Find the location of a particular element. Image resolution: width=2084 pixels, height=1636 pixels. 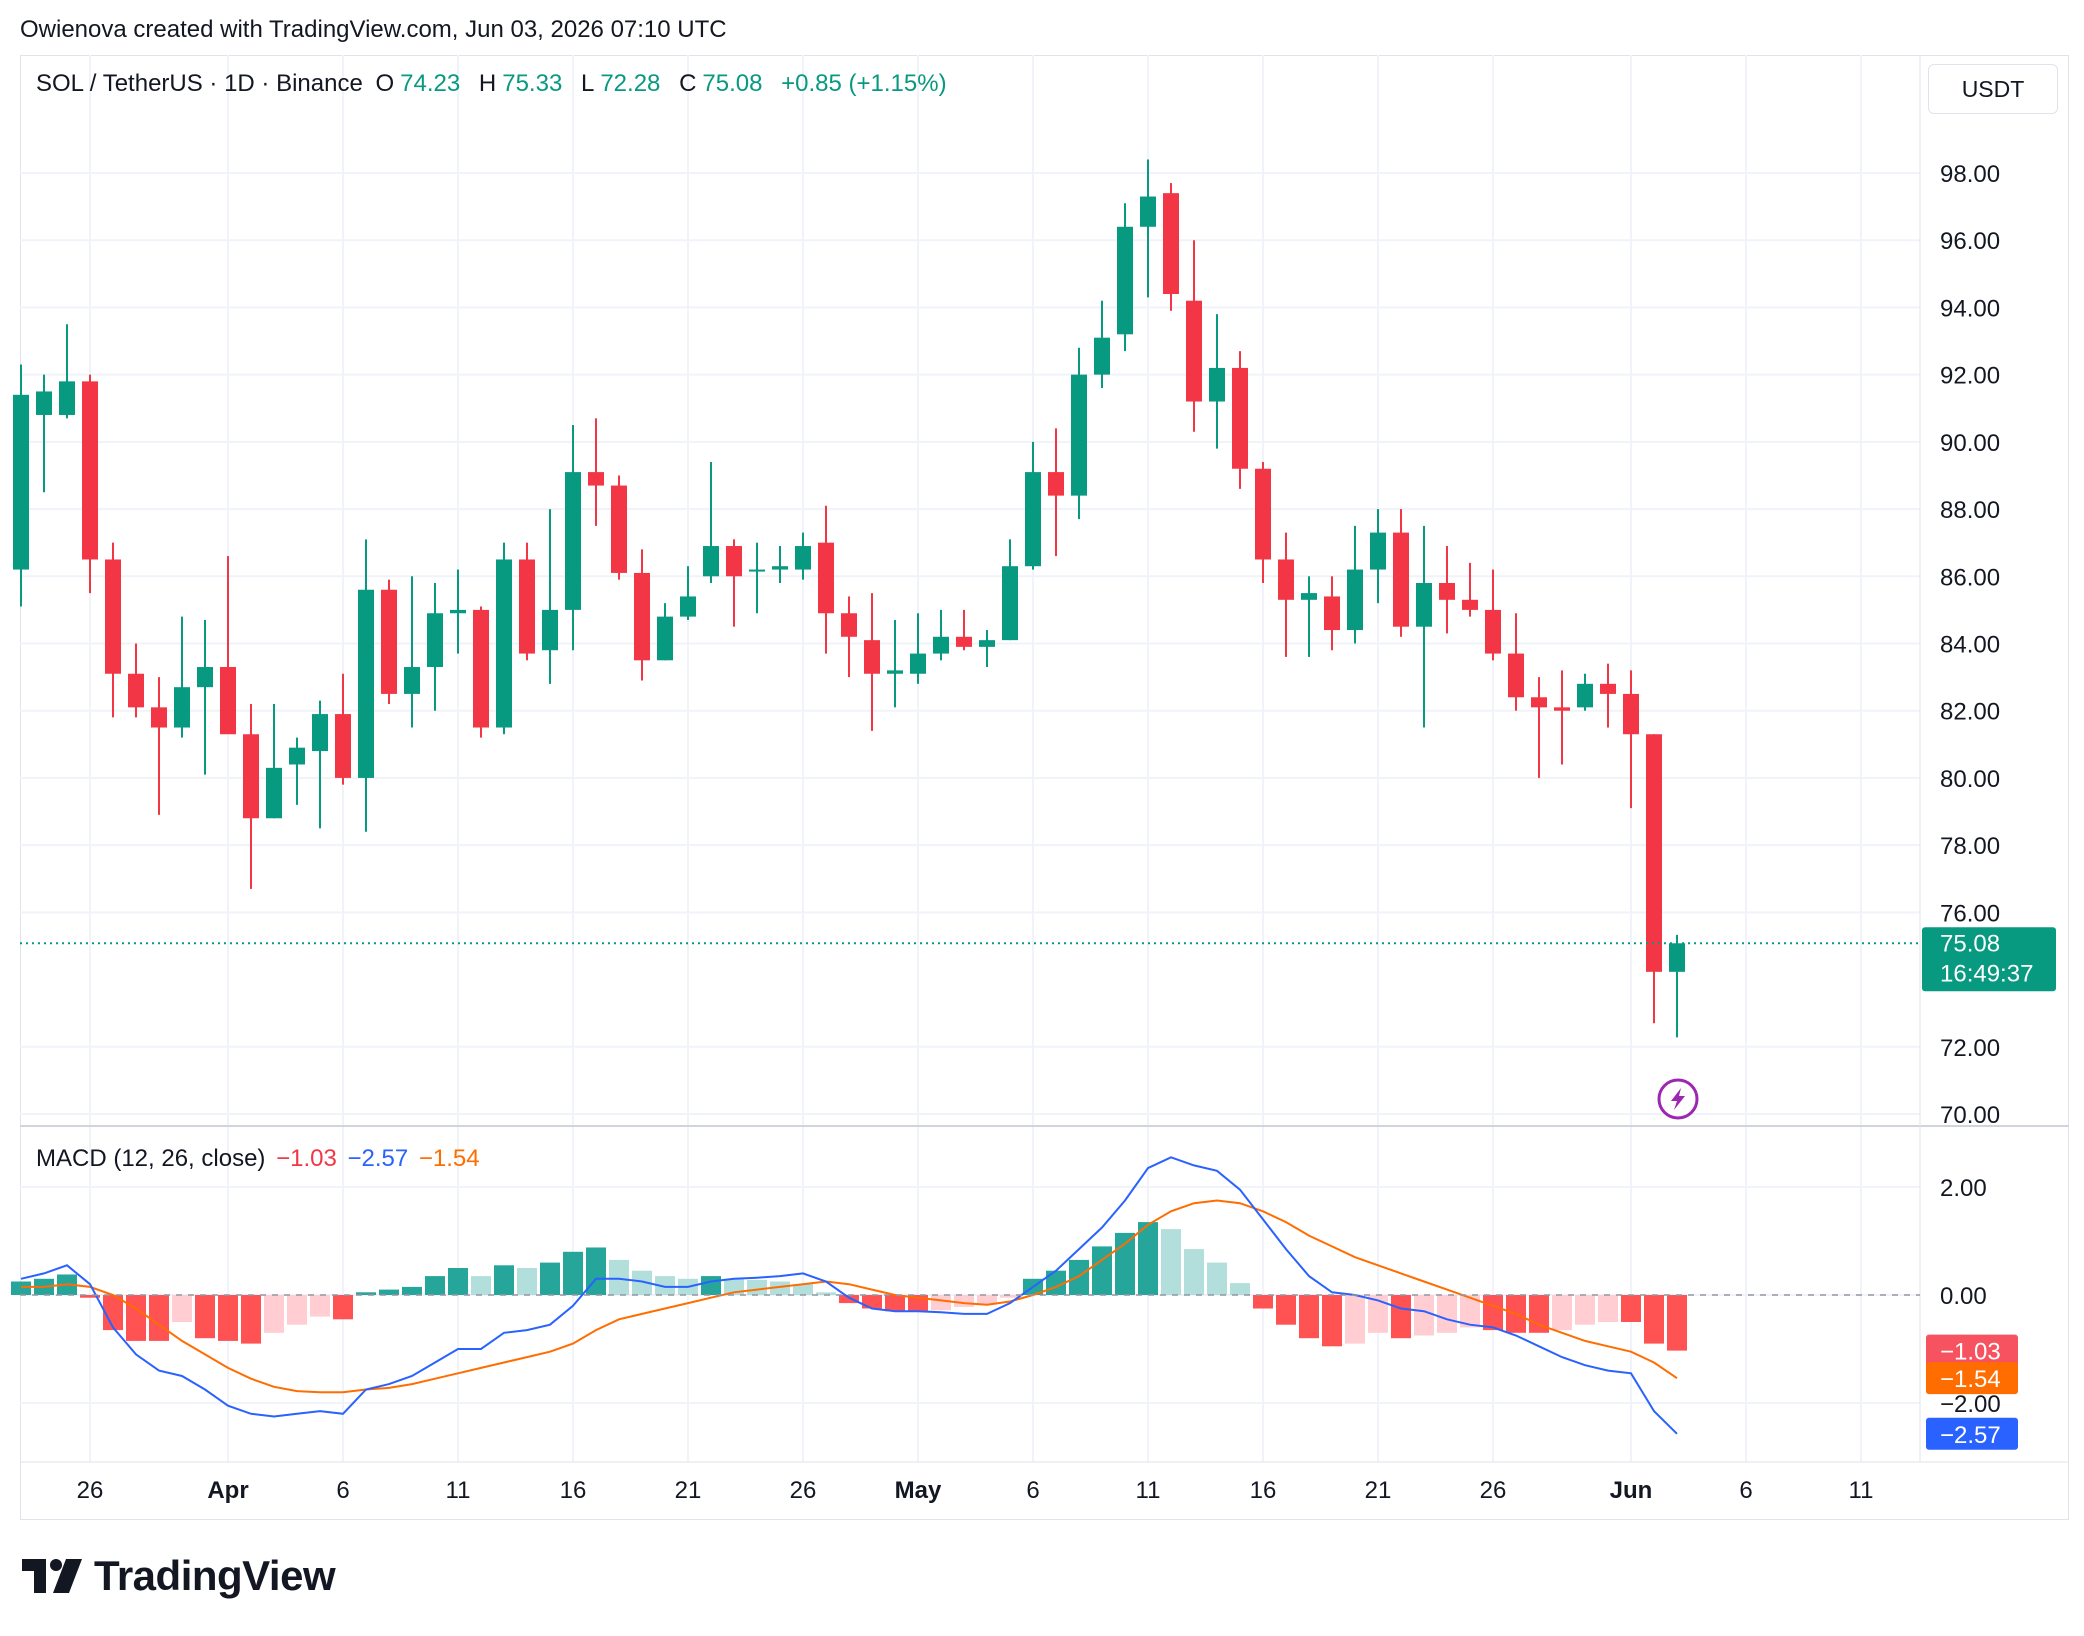

lightning-event-icon is located at coordinates (1678, 1099).